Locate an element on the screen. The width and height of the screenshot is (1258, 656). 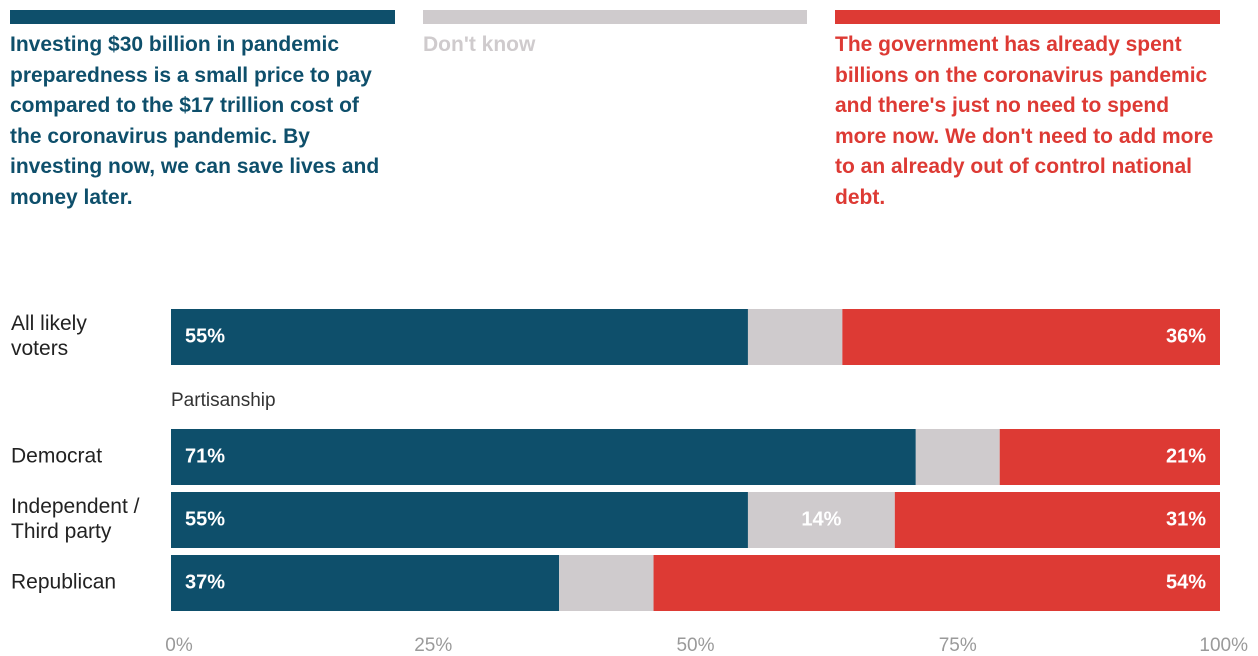
x-tick-label: 0% is located at coordinates (179, 645).